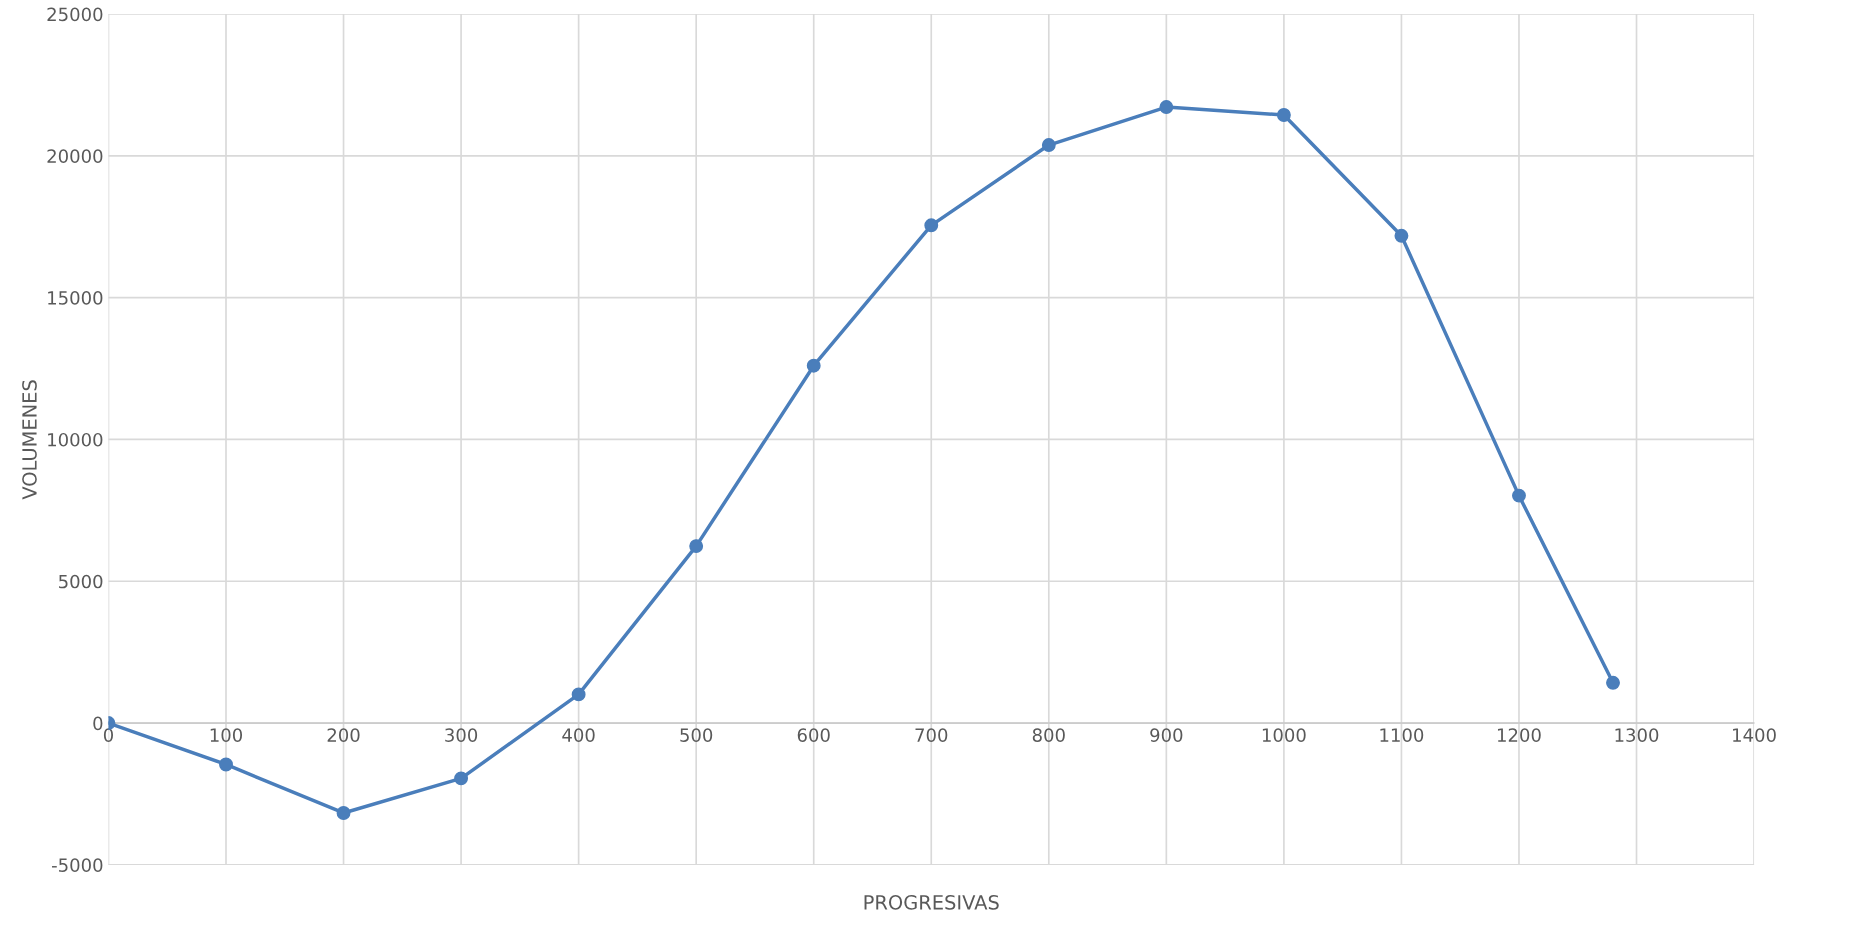 The width and height of the screenshot is (1870, 935). I want to click on x-tick-label: 900, so click(1166, 735).